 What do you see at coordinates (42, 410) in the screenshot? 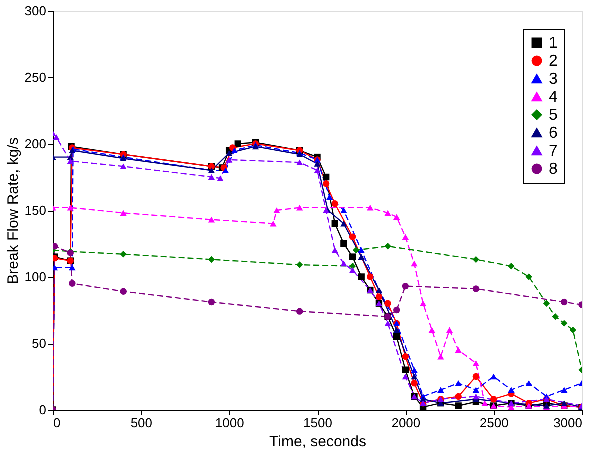
I see `y-tick-label: 0` at bounding box center [42, 410].